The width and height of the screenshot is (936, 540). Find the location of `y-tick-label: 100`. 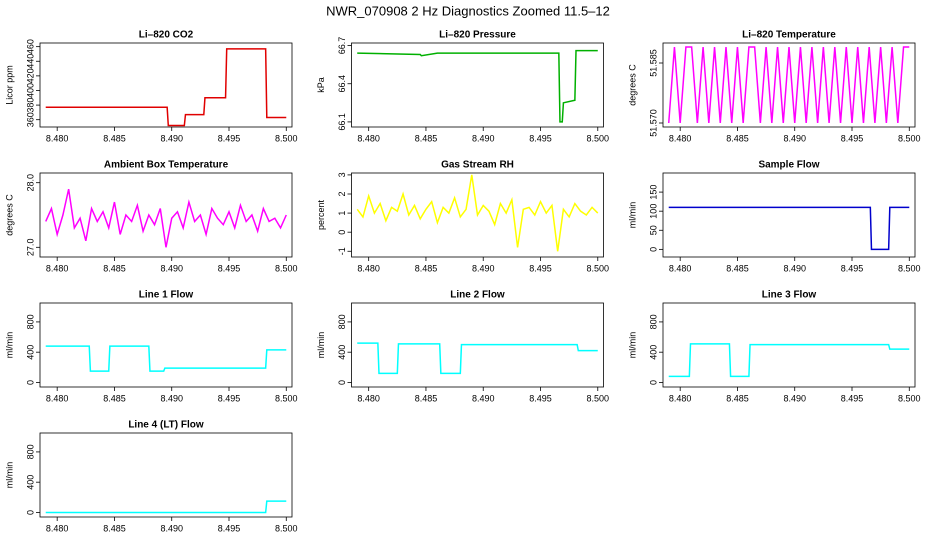

y-tick-label: 100 is located at coordinates (653, 211).